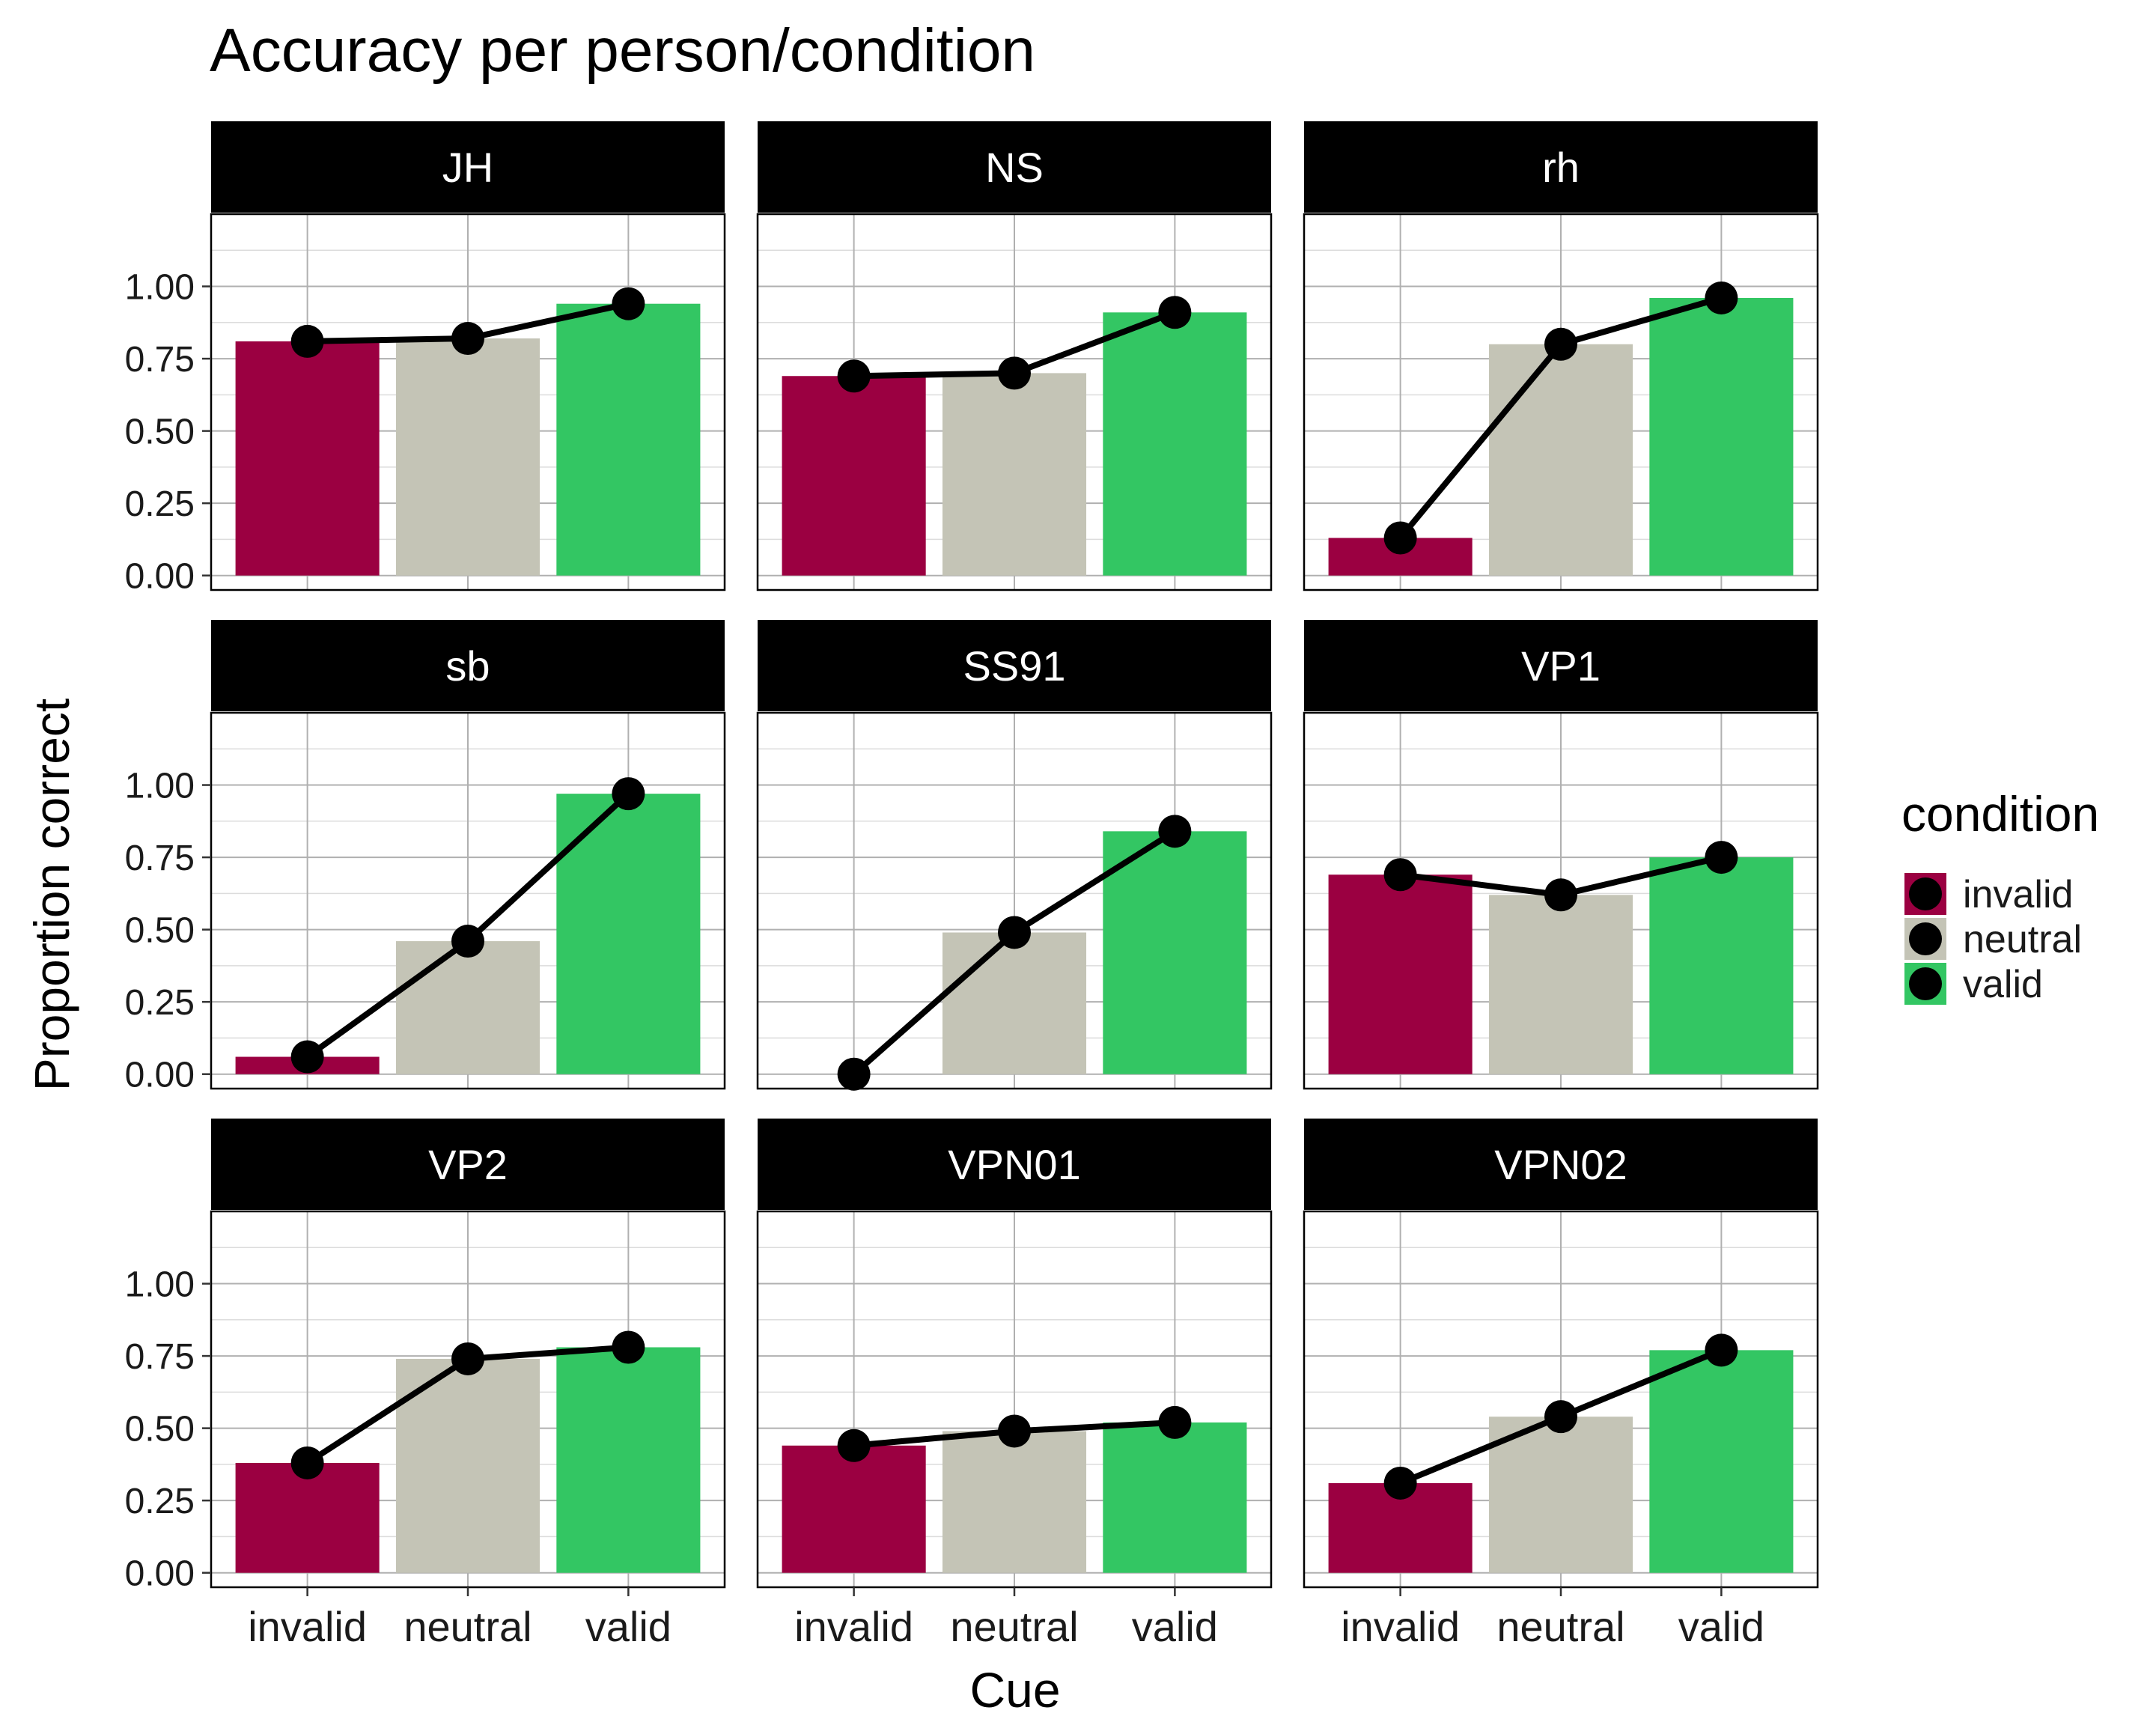 This screenshot has height=1725, width=2156. What do you see at coordinates (425, 858) in the screenshot?
I see `facet-panel-sb: sb 0.00 0.25 0.50 0.75 1.00` at bounding box center [425, 858].